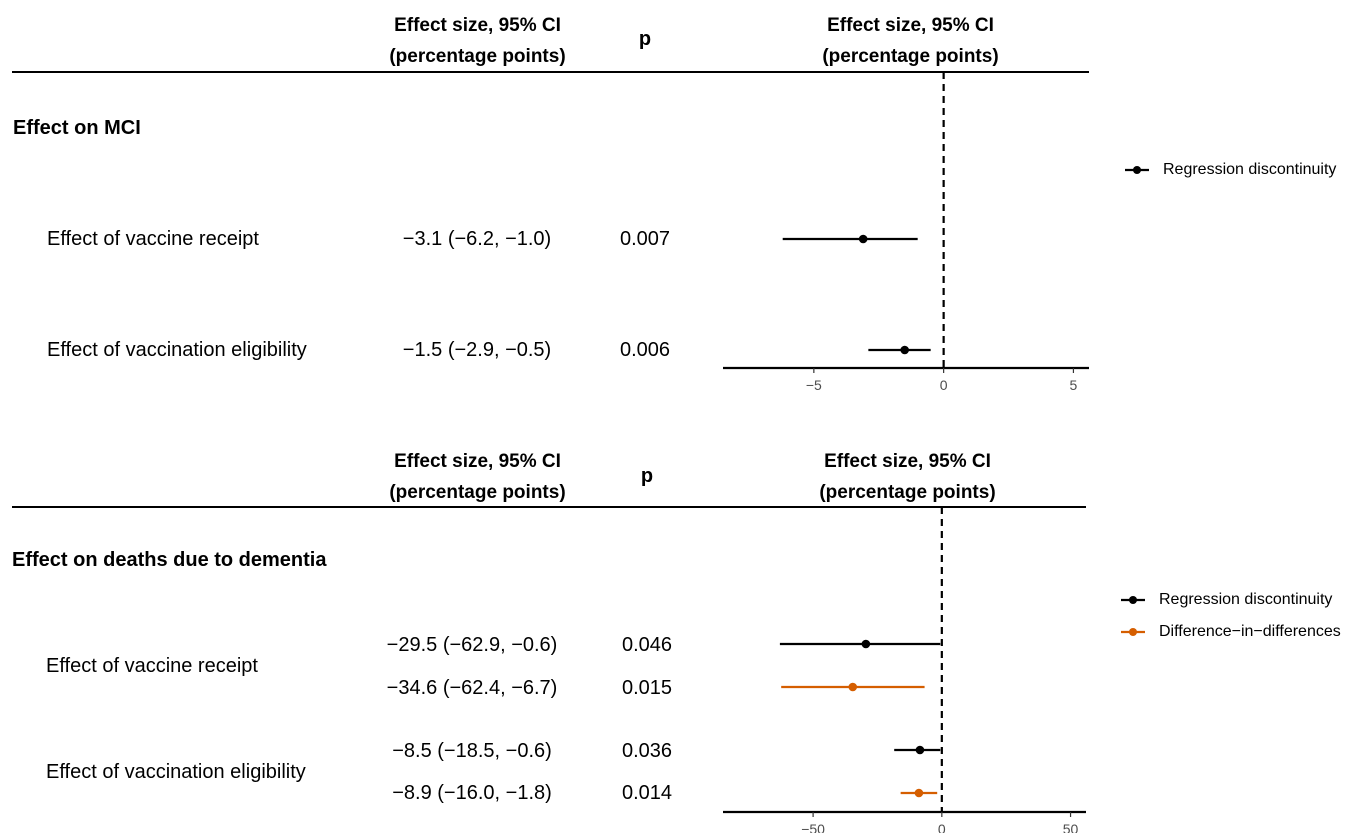 The height and width of the screenshot is (833, 1351). Describe the element at coordinates (647, 793) in the screenshot. I see `p-value: 0.014` at that location.